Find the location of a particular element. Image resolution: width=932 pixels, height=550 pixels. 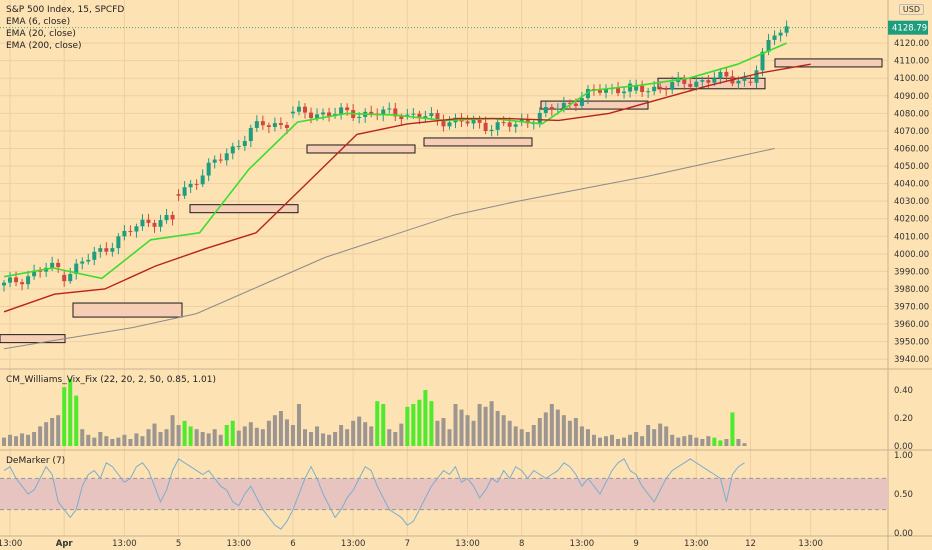

legend-ema200: EMA (200, close) is located at coordinates (44, 46).